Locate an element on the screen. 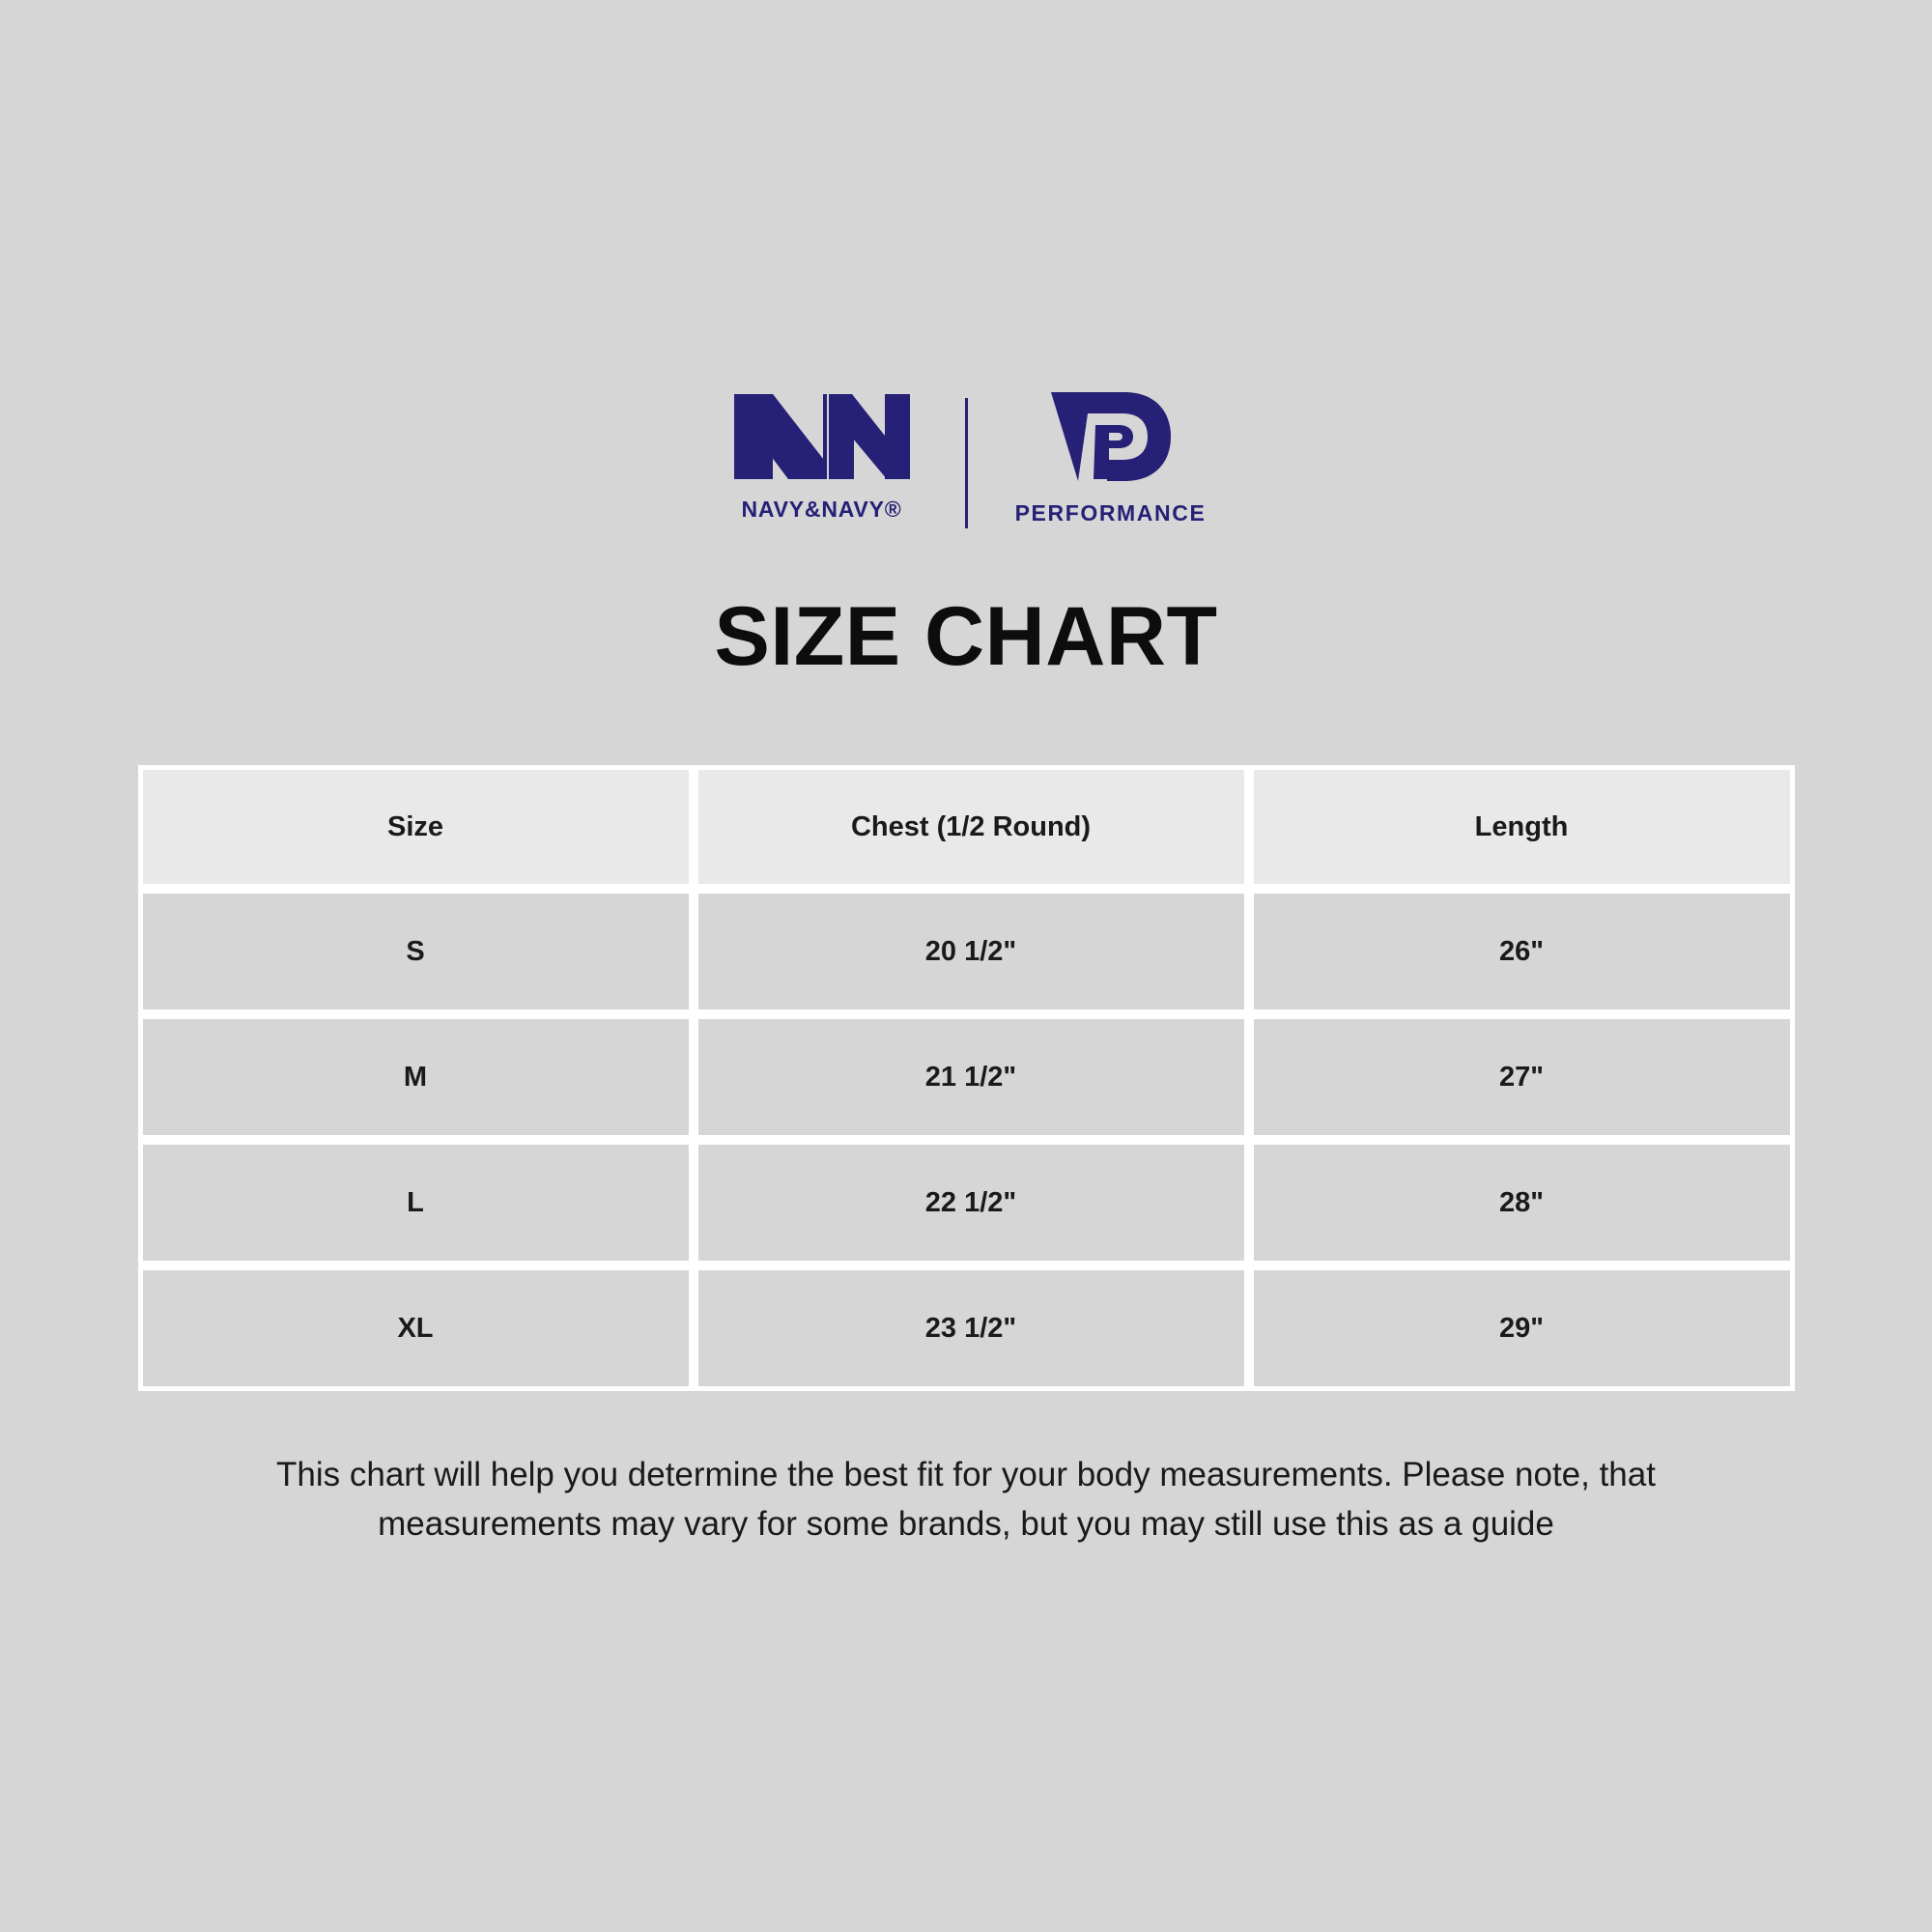 This screenshot has height=1932, width=1932. table-header-row: Size Chest (1/2 Round) Length is located at coordinates (966, 827).